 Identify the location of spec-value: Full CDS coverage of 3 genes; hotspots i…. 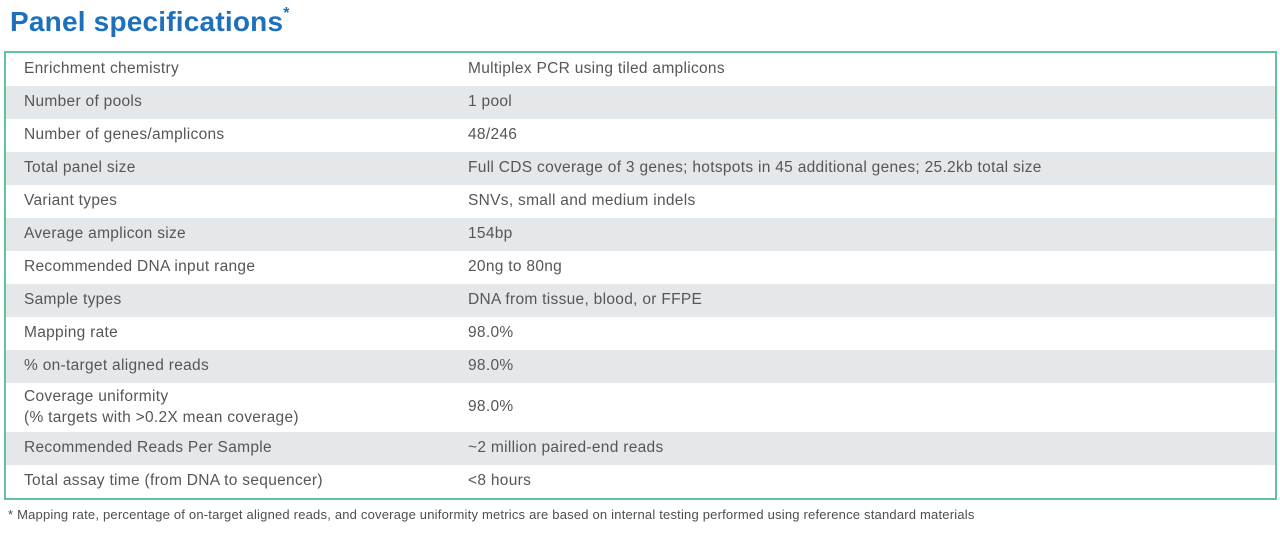
(755, 168).